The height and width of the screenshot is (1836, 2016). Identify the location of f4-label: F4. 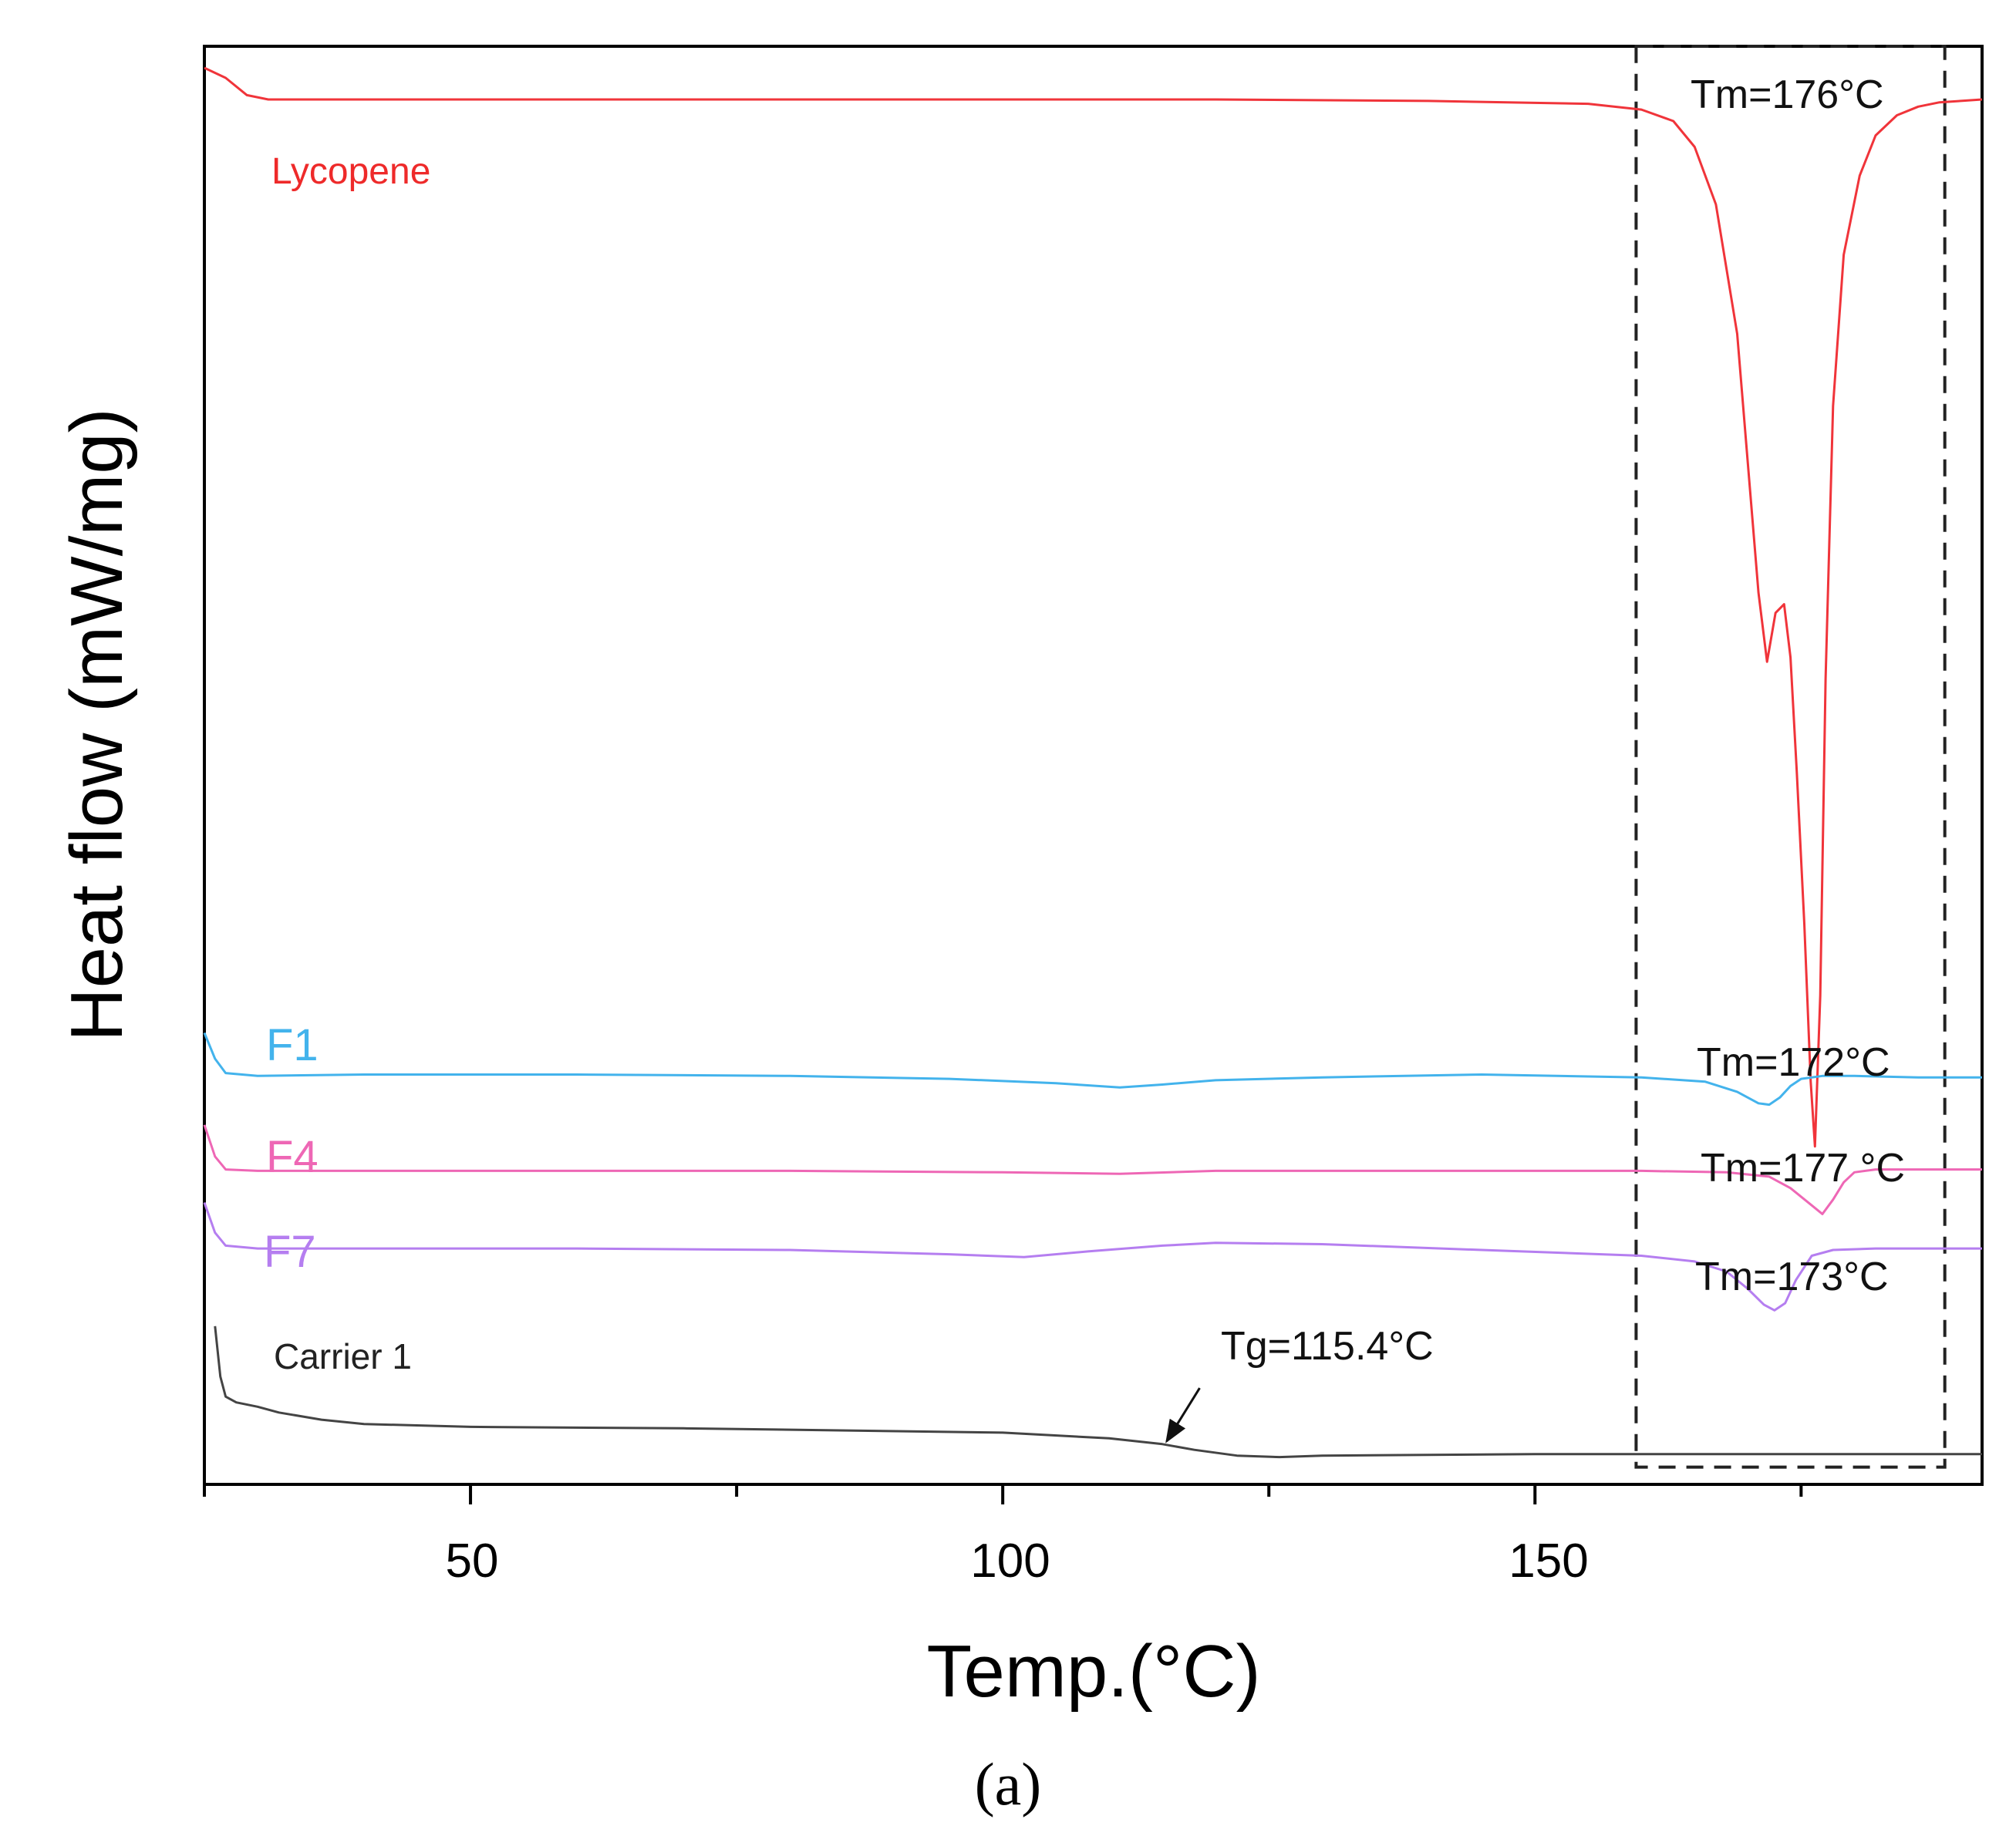
(292, 1157).